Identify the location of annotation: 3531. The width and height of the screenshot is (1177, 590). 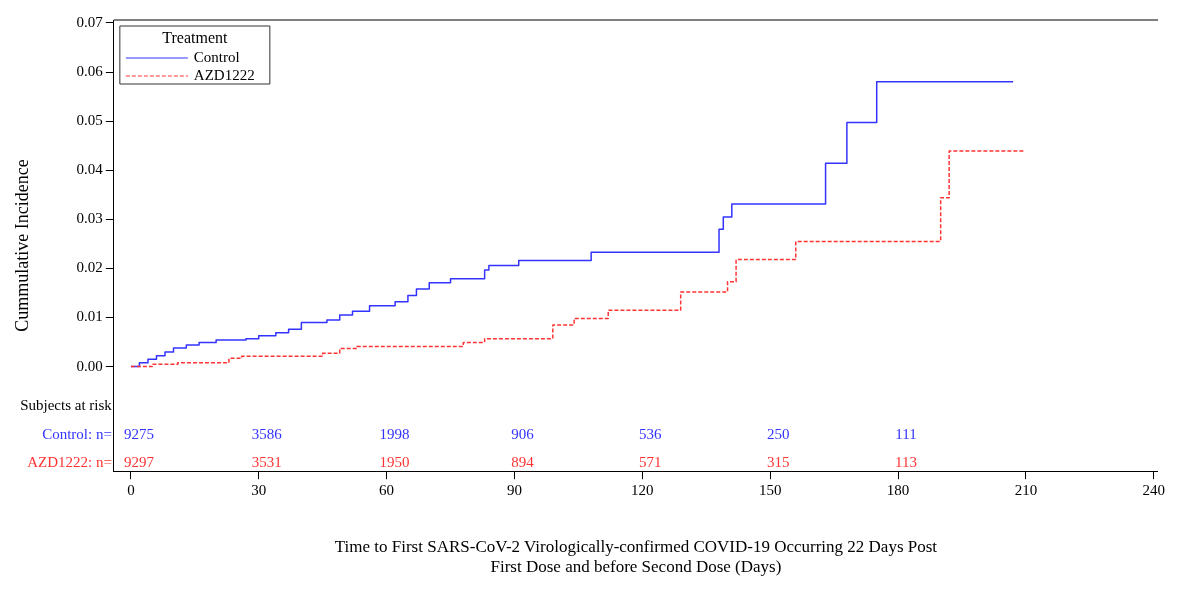
(266, 461).